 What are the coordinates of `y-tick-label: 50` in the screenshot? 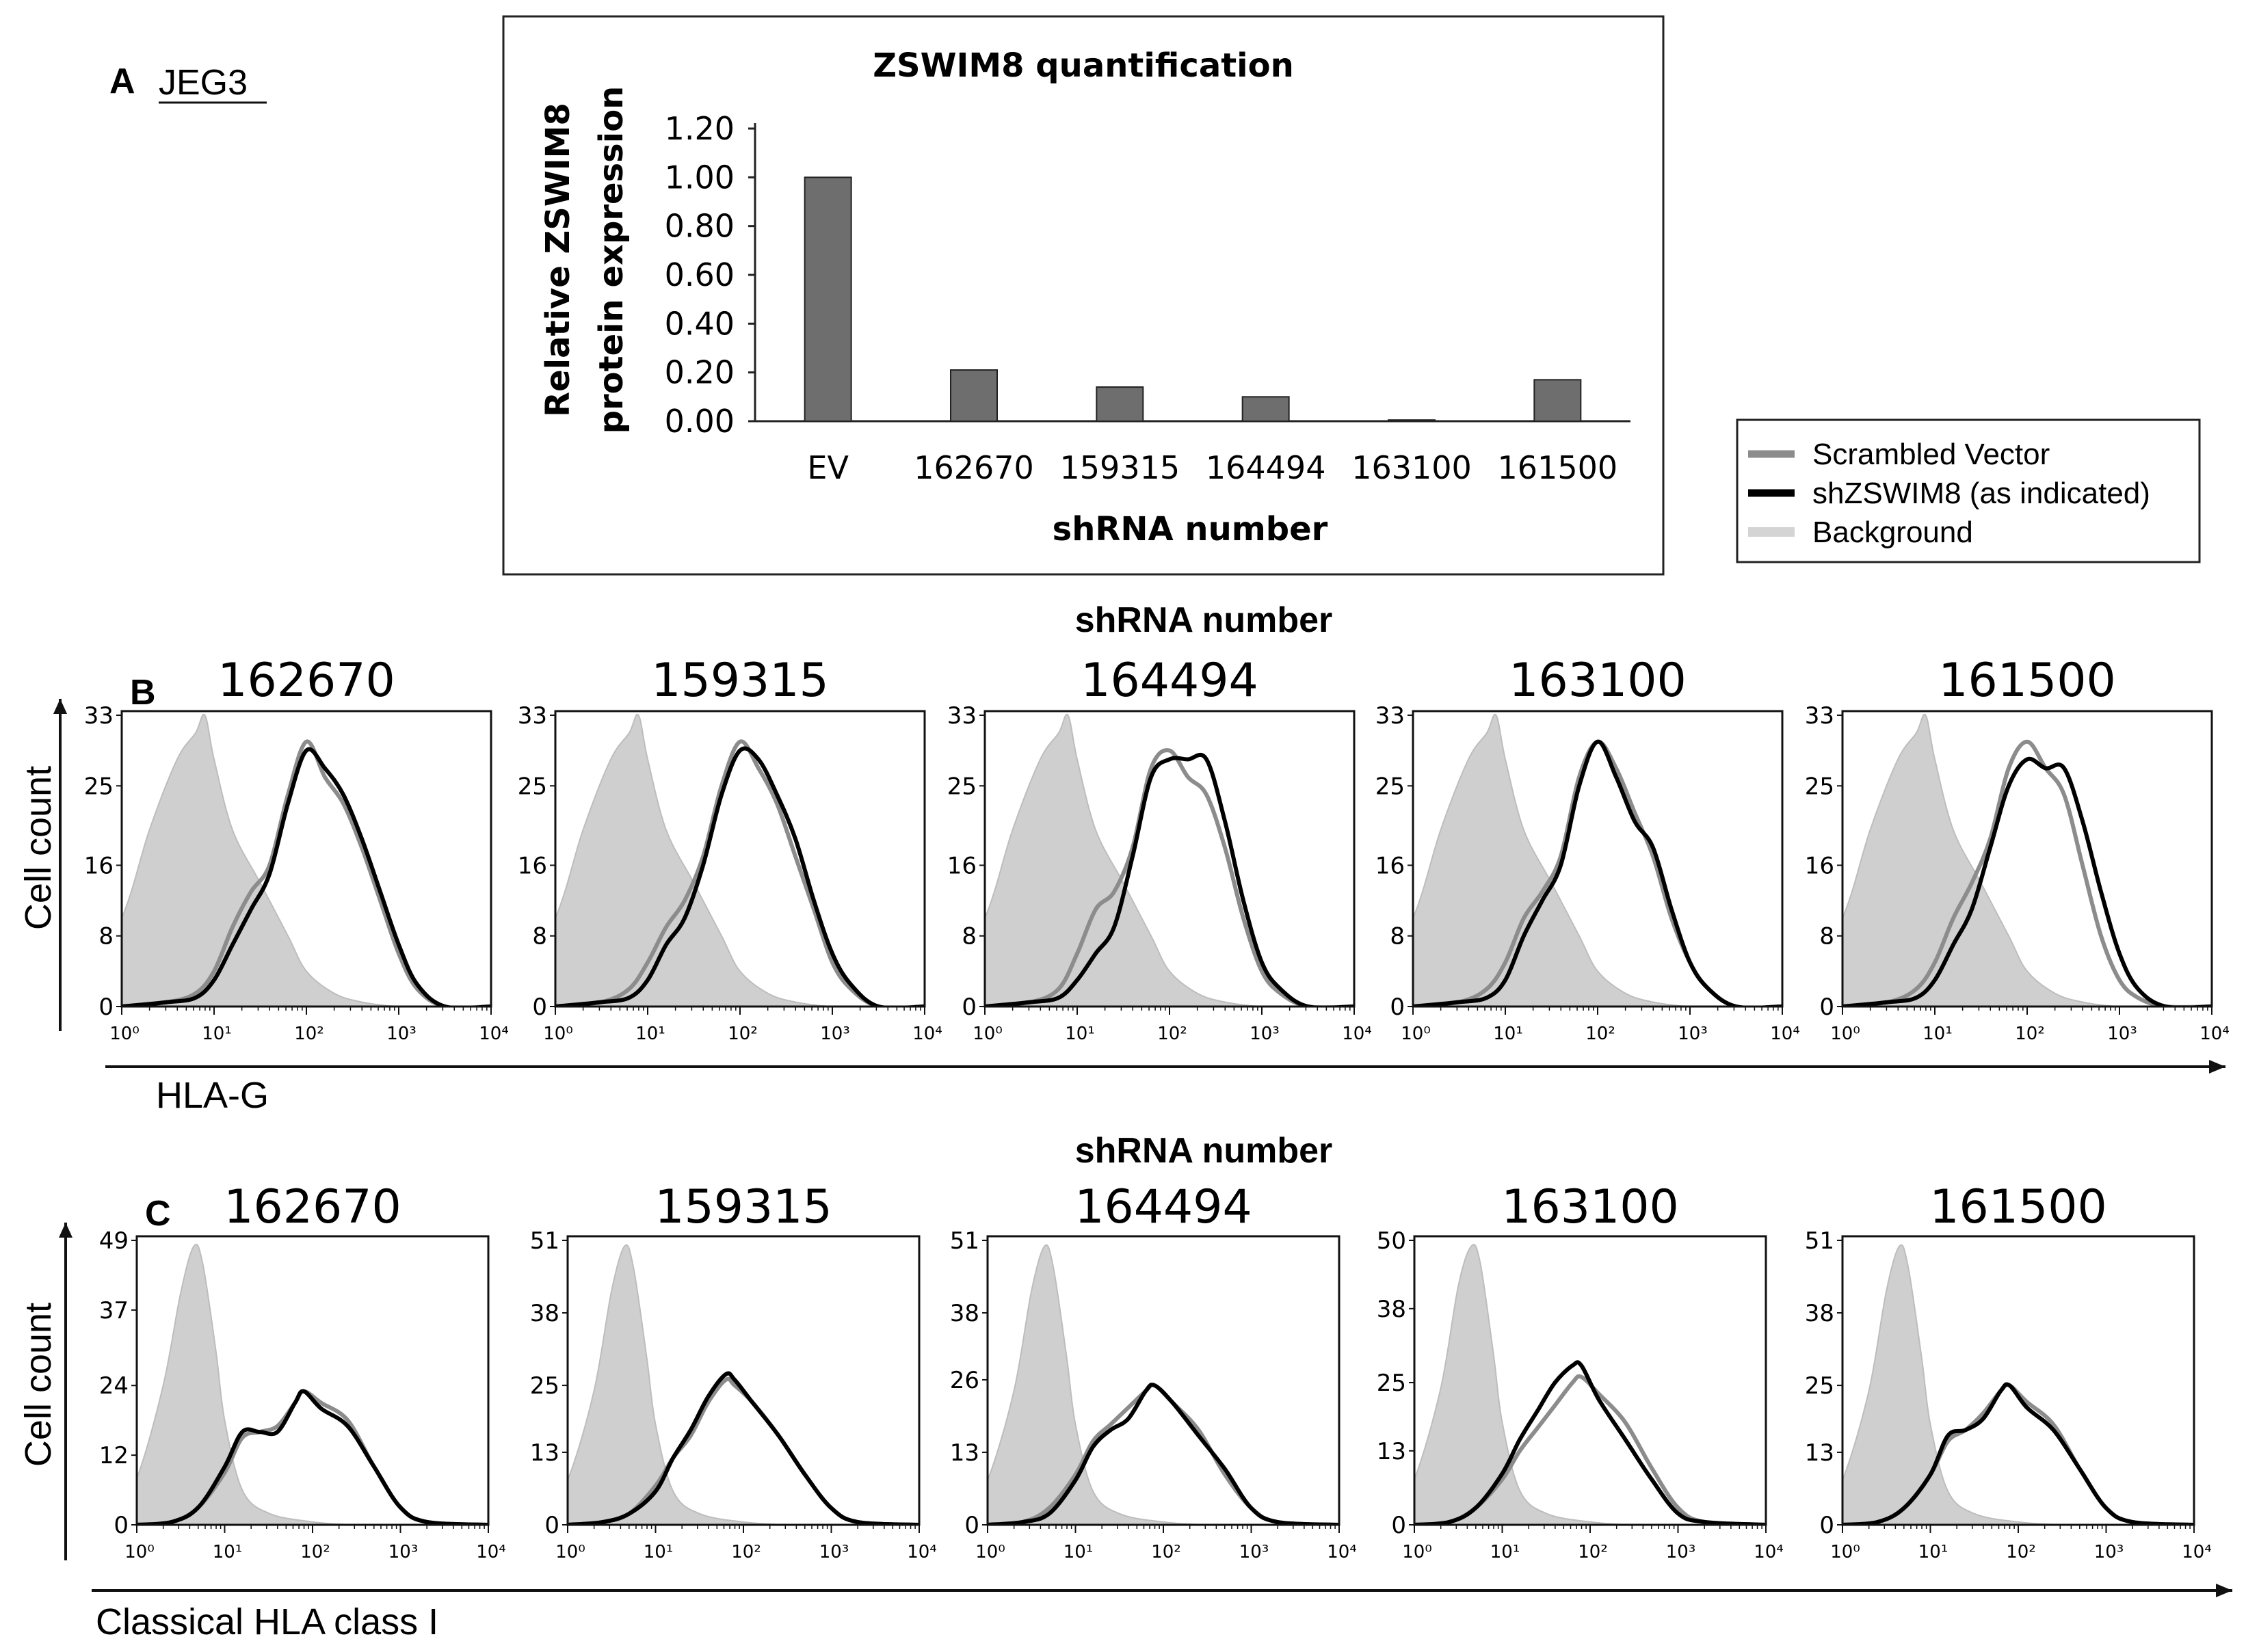 It's located at (1391, 1241).